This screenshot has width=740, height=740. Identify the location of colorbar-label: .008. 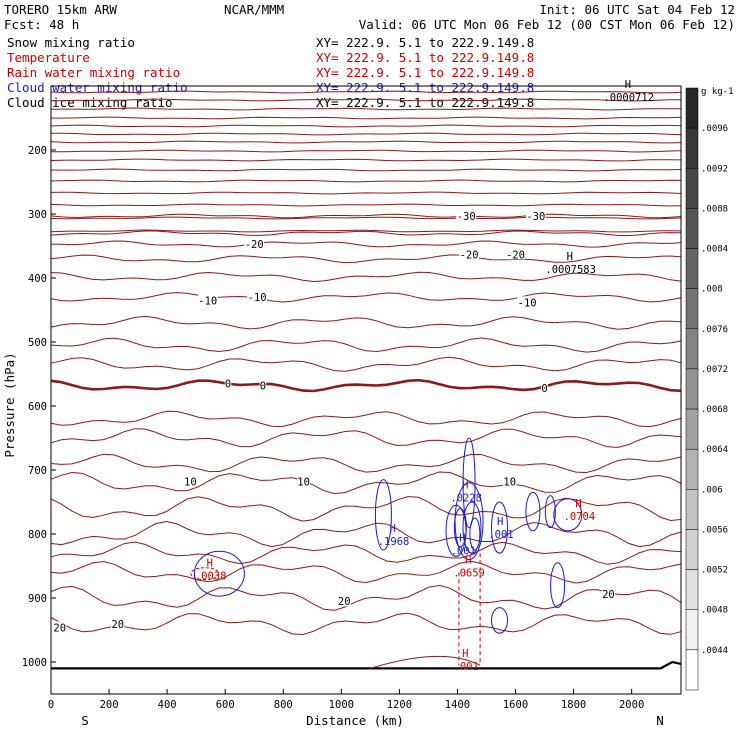
(712, 290).